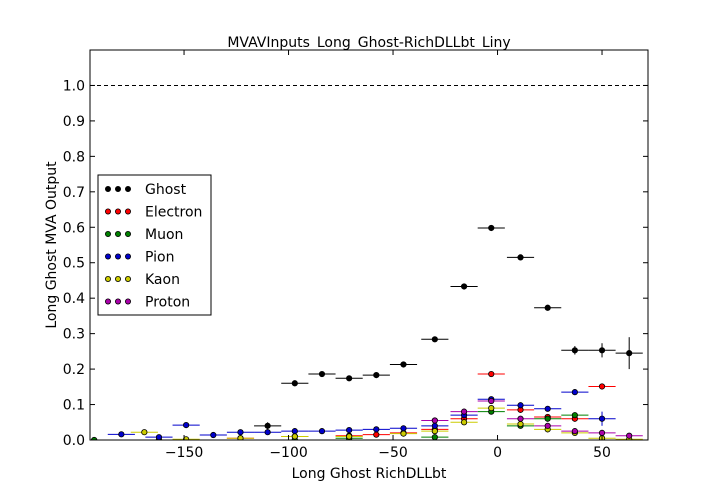 This screenshot has height=504, width=720. What do you see at coordinates (532, 418) in the screenshot?
I see `series-proton` at bounding box center [532, 418].